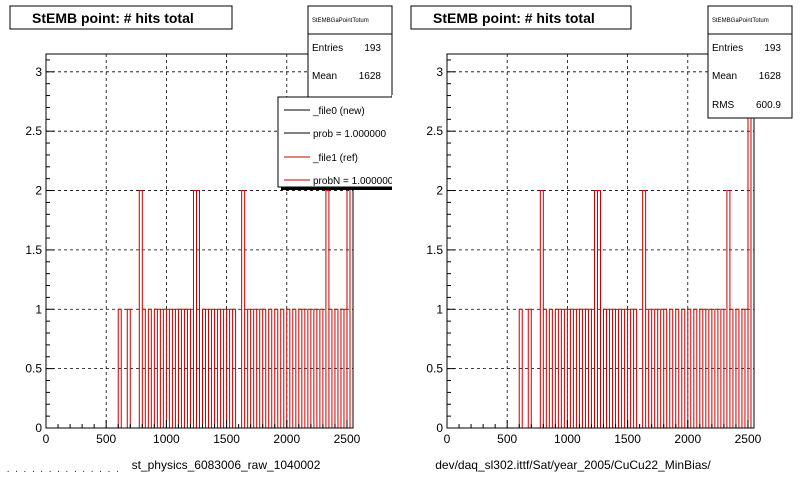 This screenshot has height=480, width=800. I want to click on x-axis-right: 0 500 1000 1500 2000 2500, so click(603, 433).